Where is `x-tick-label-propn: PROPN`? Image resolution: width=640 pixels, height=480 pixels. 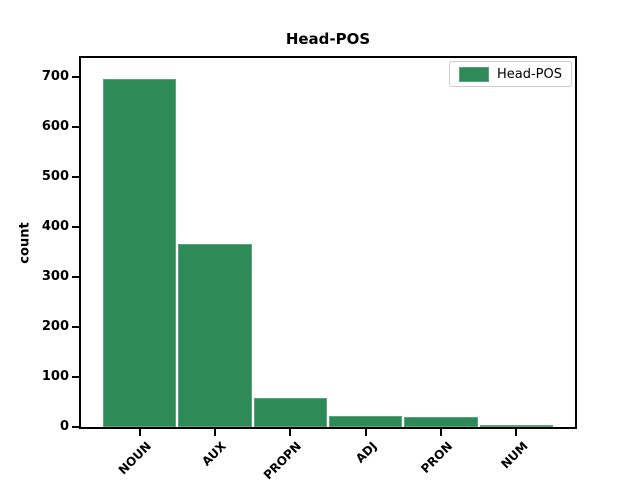
x-tick-label-propn: PROPN is located at coordinates (283, 459).